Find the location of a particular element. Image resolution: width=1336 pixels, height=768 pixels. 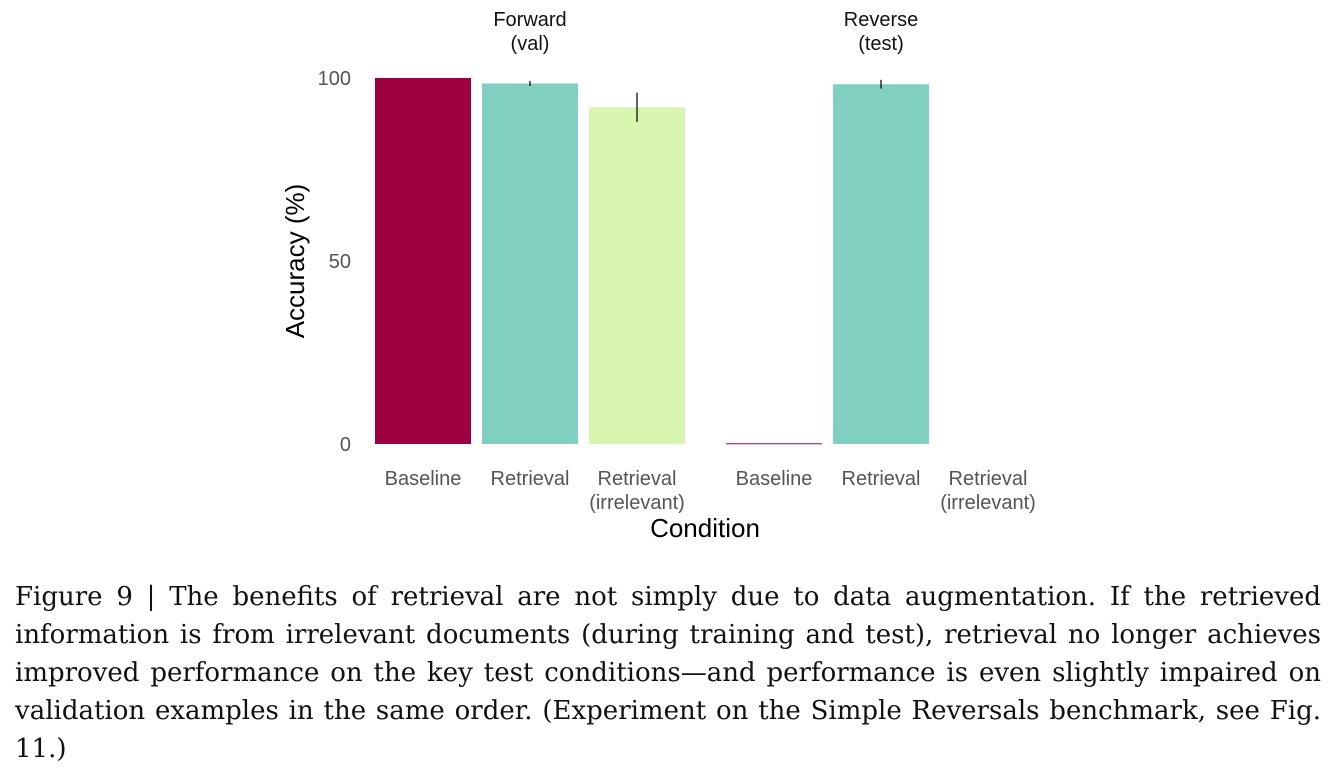

y-tick-label: 0 is located at coordinates (345, 445).